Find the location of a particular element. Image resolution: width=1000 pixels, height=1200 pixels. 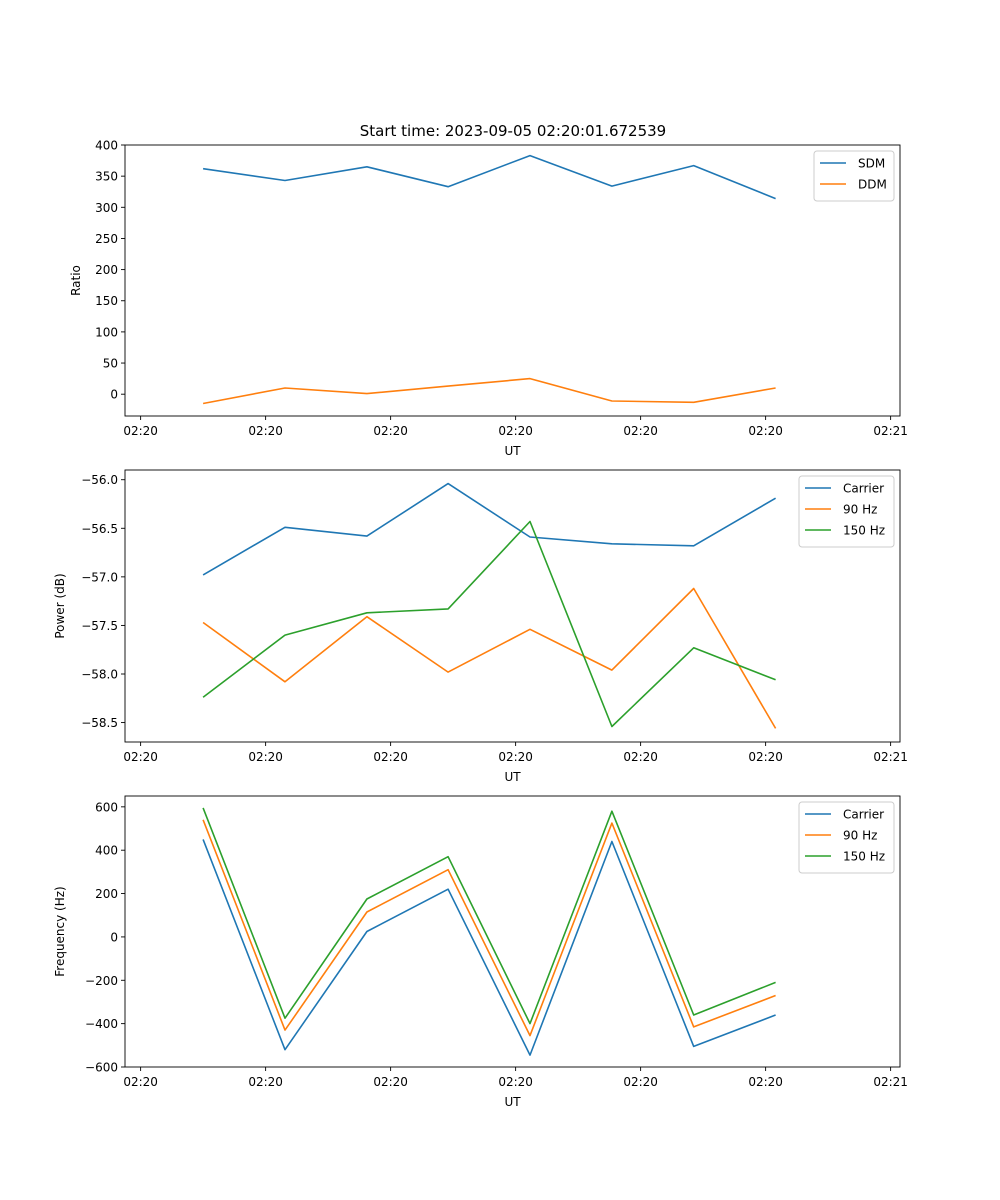

y-axis-label: Power (dB) is located at coordinates (60, 605).